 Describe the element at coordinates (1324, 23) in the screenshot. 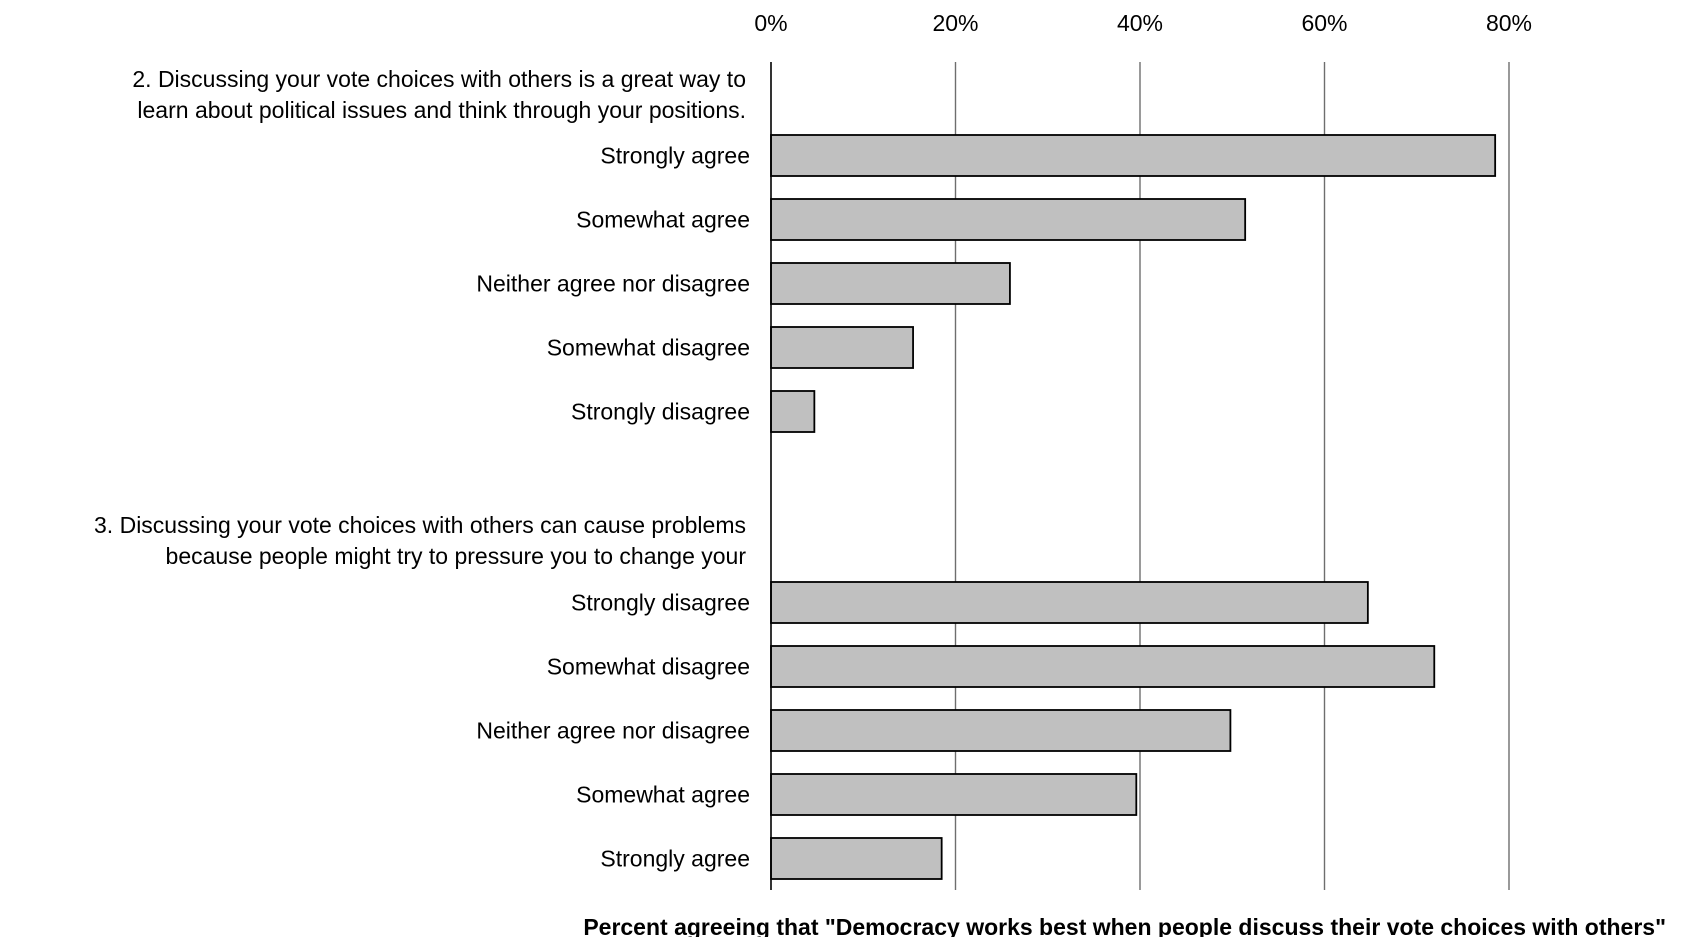

I see `x-tick-label: 60%` at that location.